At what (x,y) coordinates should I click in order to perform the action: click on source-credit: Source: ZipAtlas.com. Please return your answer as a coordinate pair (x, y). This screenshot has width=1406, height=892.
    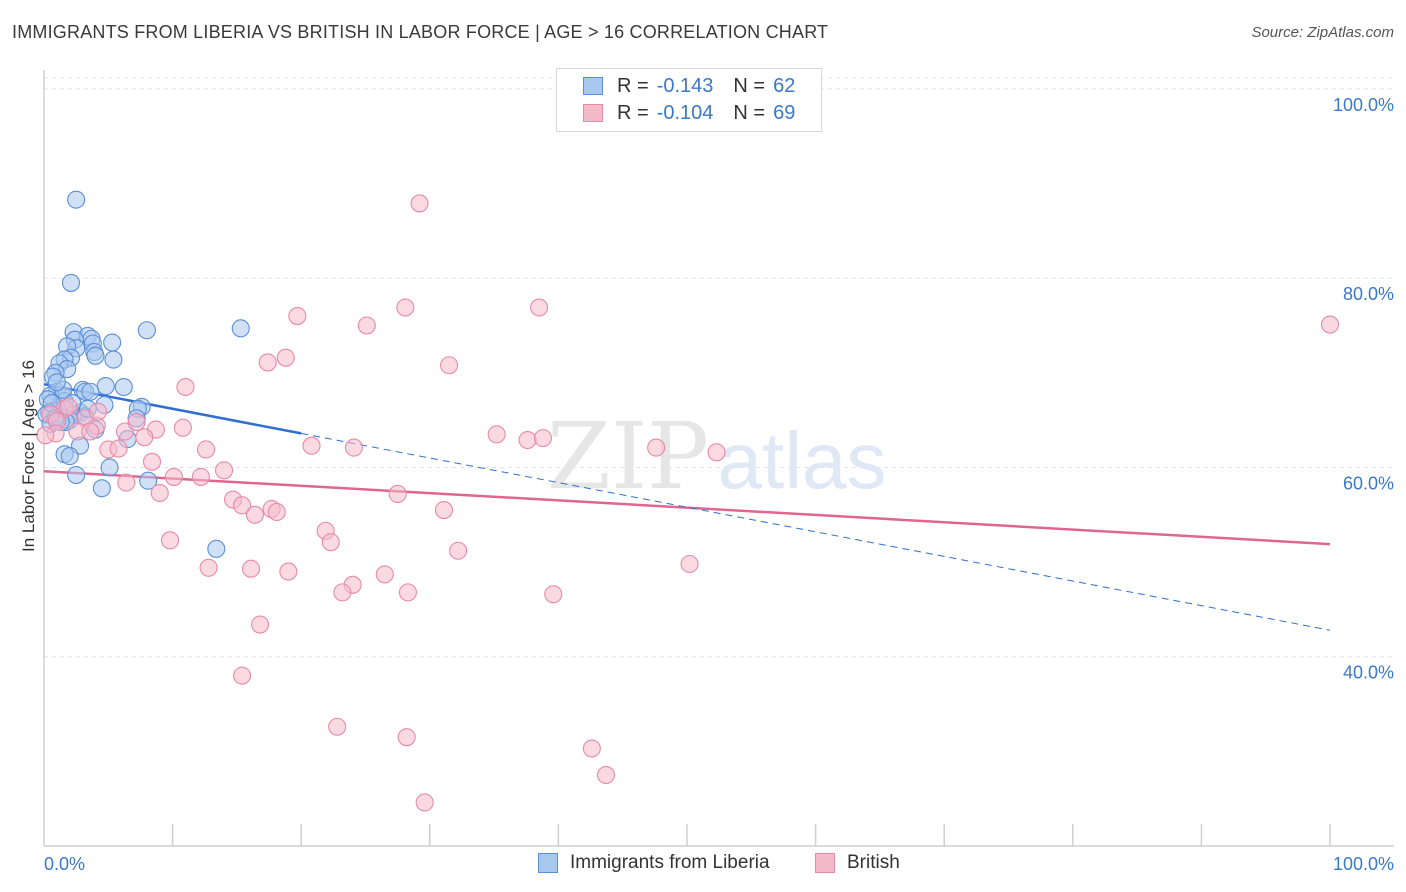
    Looking at the image, I should click on (1322, 32).